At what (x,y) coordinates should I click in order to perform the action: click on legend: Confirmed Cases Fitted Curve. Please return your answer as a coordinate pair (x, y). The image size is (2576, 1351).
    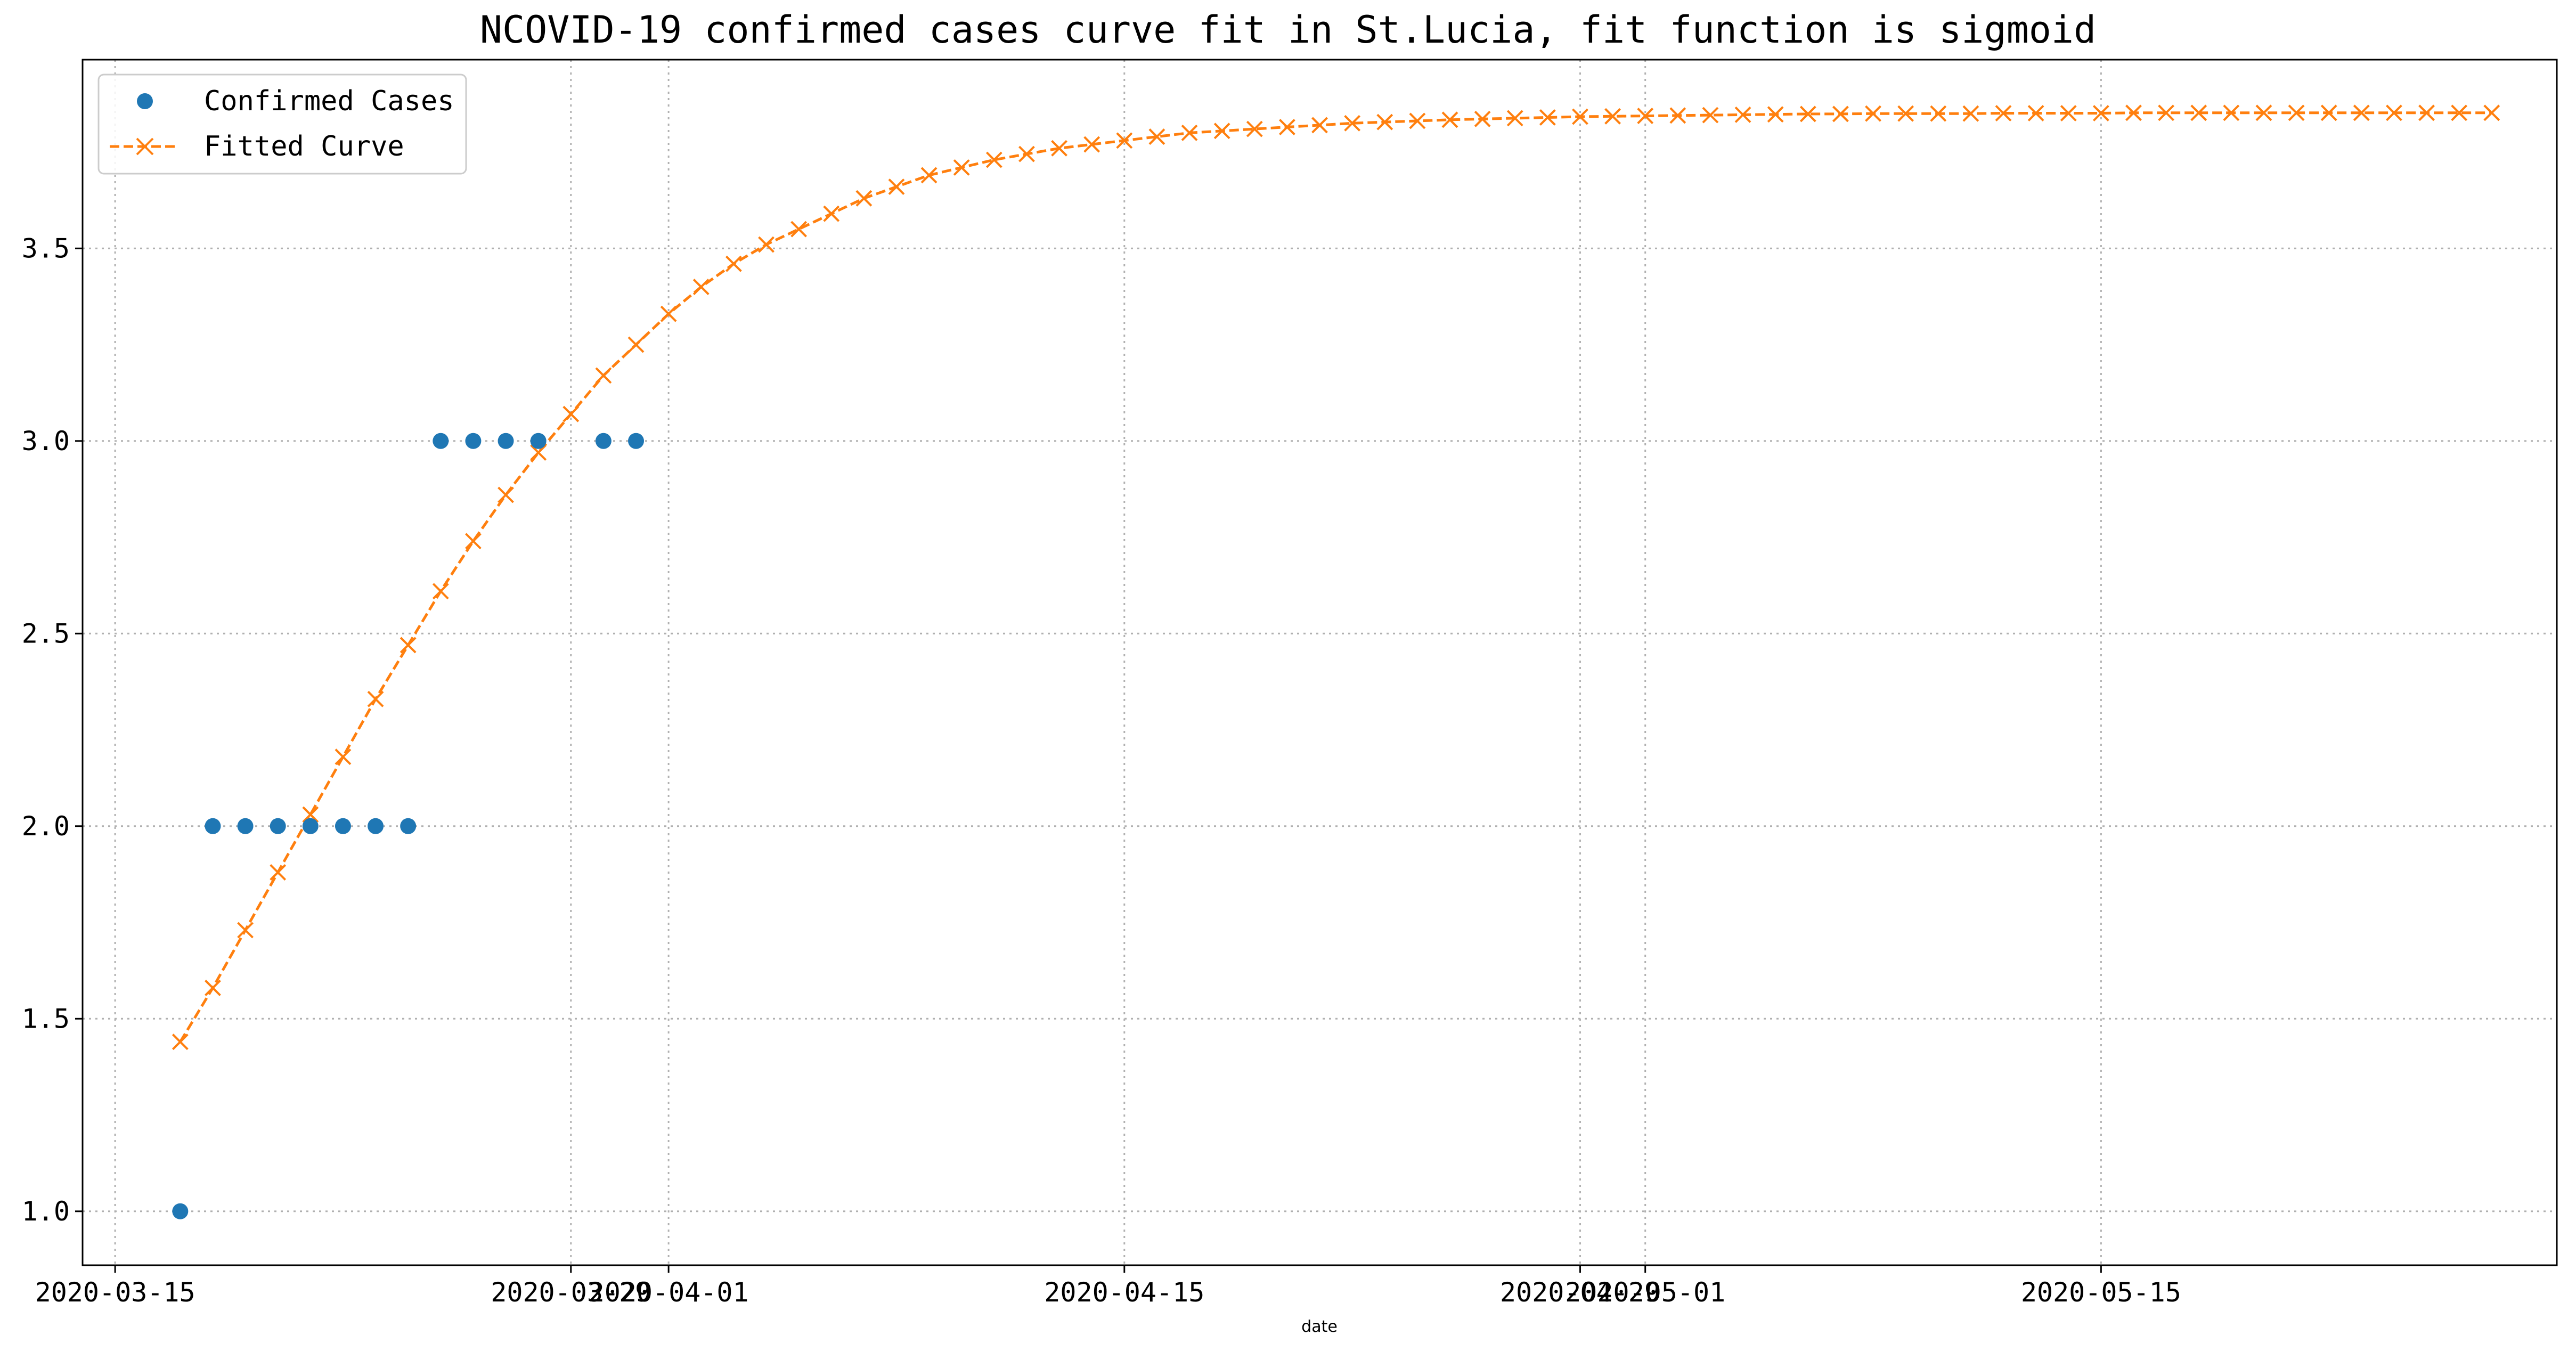
    Looking at the image, I should click on (282, 124).